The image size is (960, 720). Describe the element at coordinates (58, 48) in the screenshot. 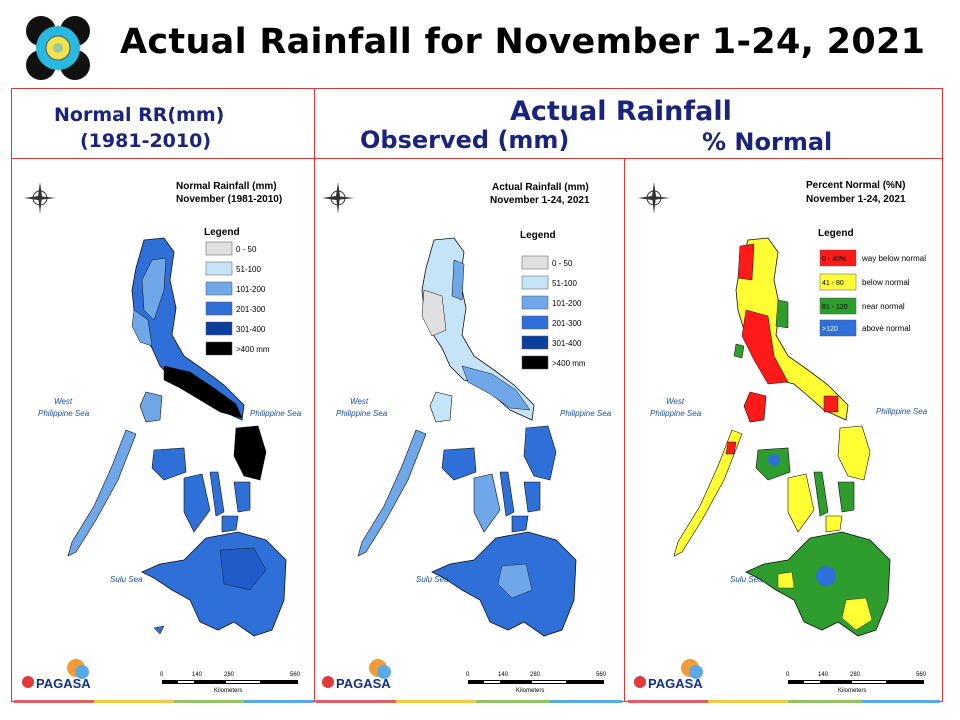

I see `pagasa-emblem-icon` at that location.